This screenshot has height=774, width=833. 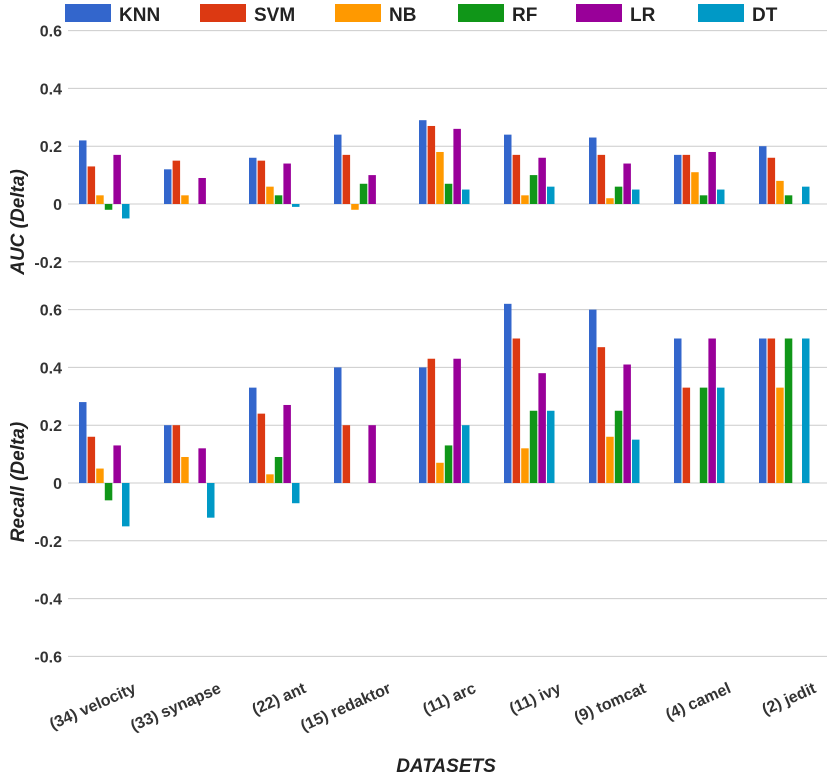 What do you see at coordinates (421, 15) in the screenshot?
I see `legend: KNN SVM NB RF LR DT` at bounding box center [421, 15].